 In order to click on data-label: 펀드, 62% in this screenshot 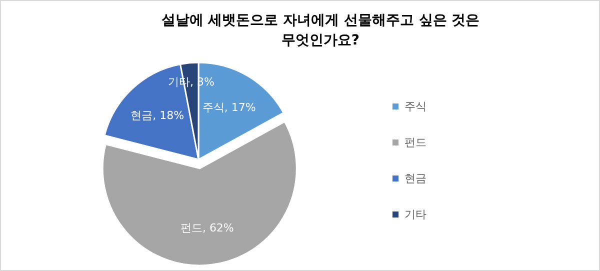, I will do `click(207, 228)`.